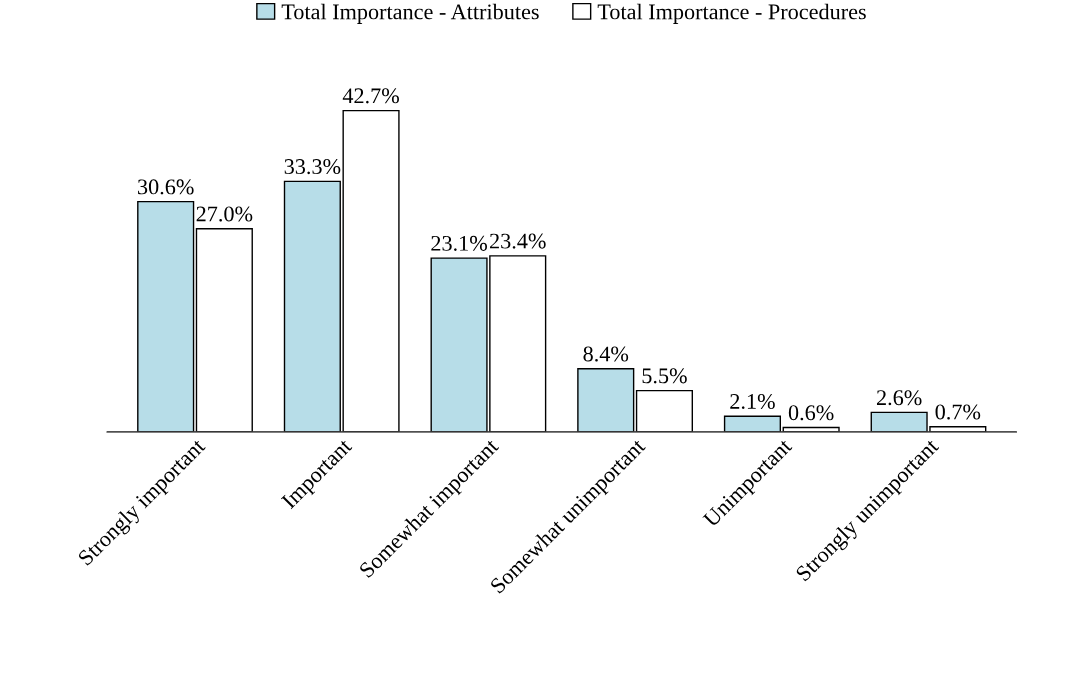  I want to click on data-label: 33.3%, so click(312, 167).